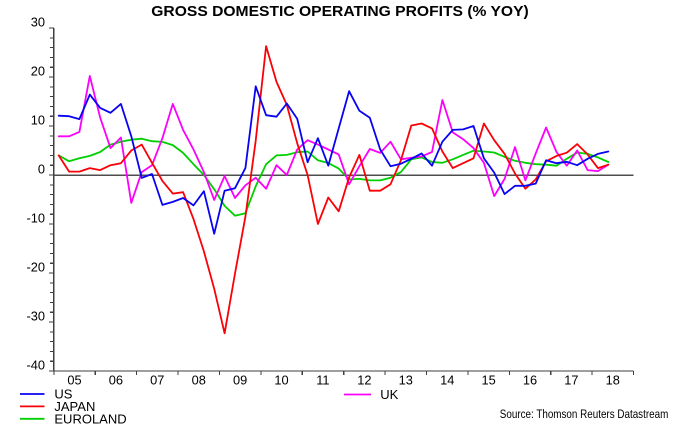  What do you see at coordinates (240, 379) in the screenshot?
I see `svg-text: 09` at bounding box center [240, 379].